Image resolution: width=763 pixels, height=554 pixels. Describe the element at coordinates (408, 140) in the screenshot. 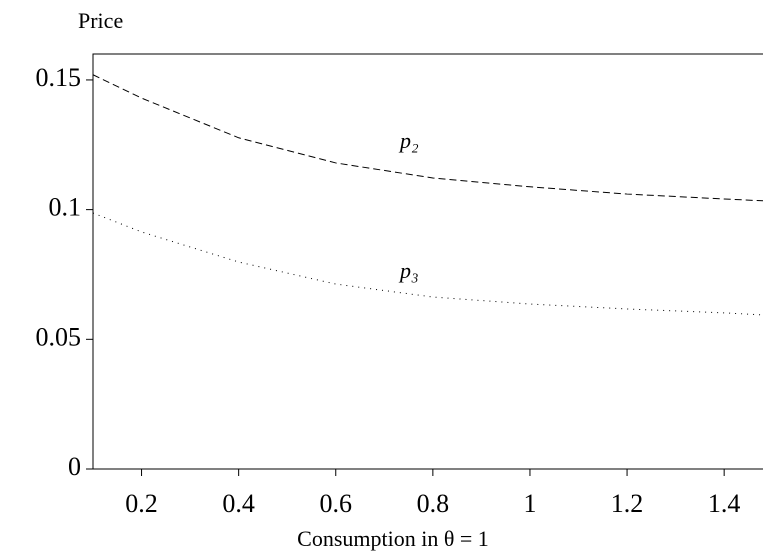

I see `series-label: p₂` at that location.